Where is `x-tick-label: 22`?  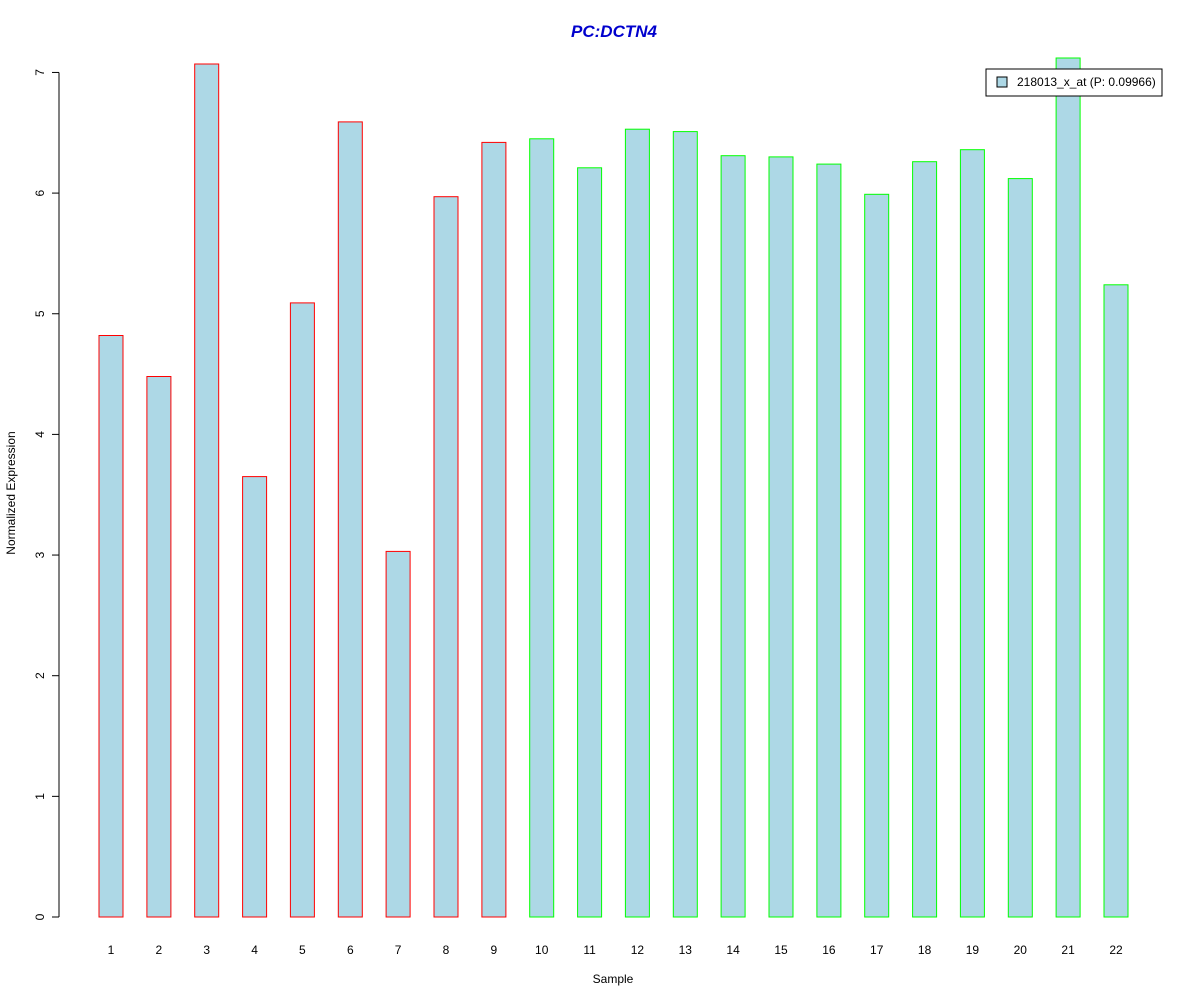 x-tick-label: 22 is located at coordinates (1116, 950).